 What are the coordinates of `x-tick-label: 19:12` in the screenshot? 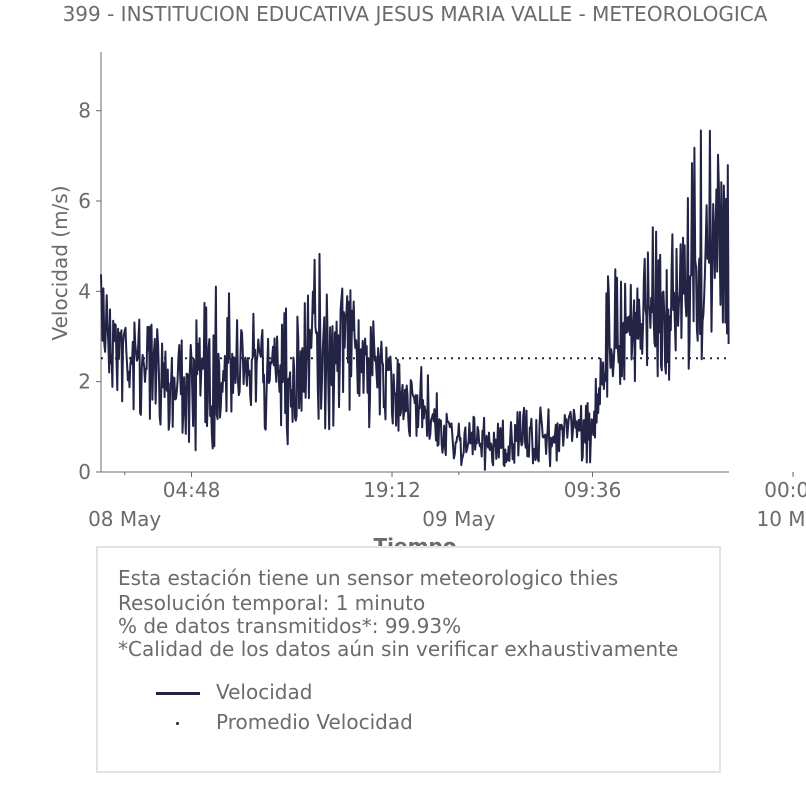 It's located at (392, 490).